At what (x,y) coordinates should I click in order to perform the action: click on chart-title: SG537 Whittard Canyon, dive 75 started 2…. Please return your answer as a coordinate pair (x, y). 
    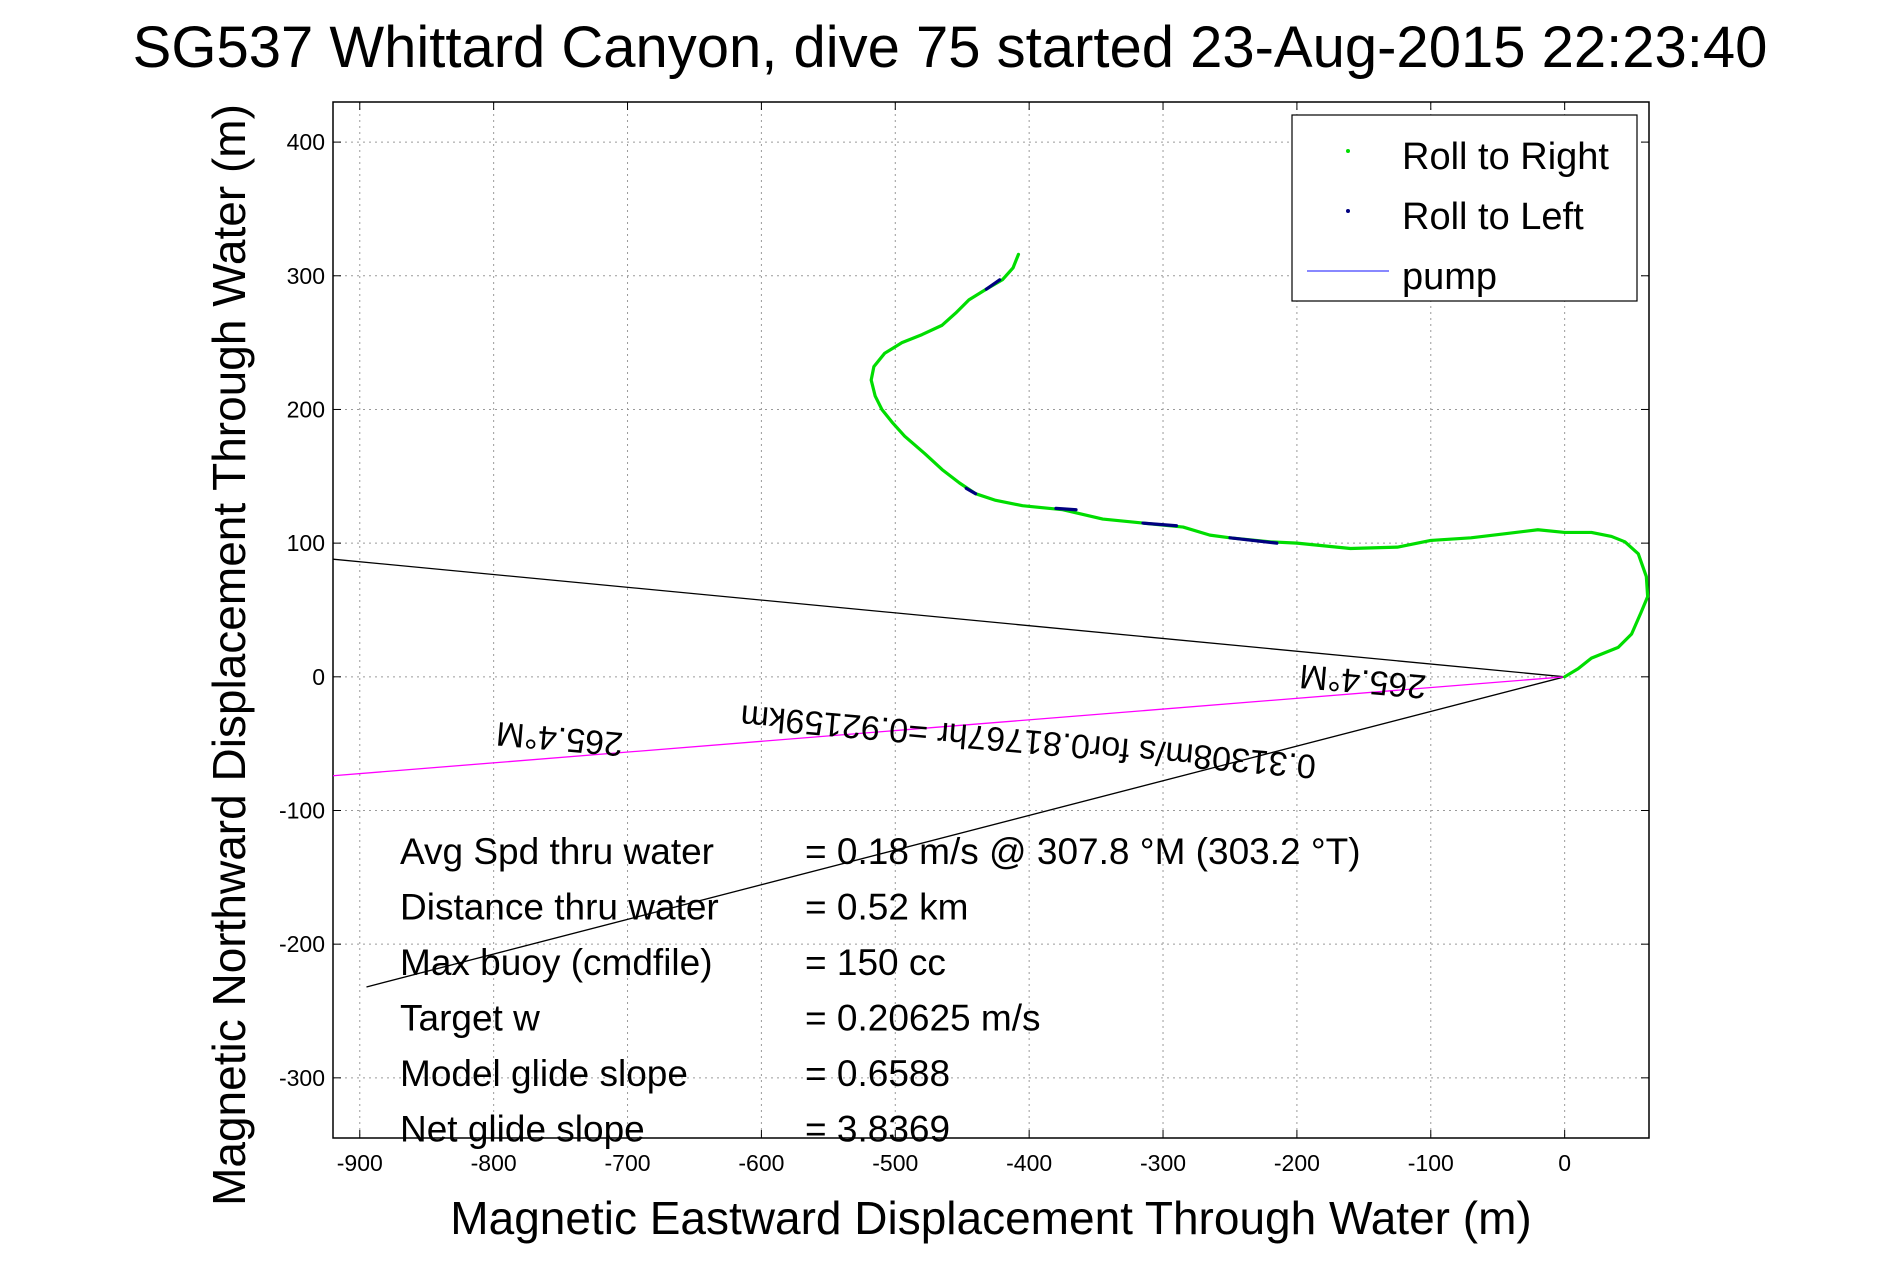
    Looking at the image, I should click on (950, 47).